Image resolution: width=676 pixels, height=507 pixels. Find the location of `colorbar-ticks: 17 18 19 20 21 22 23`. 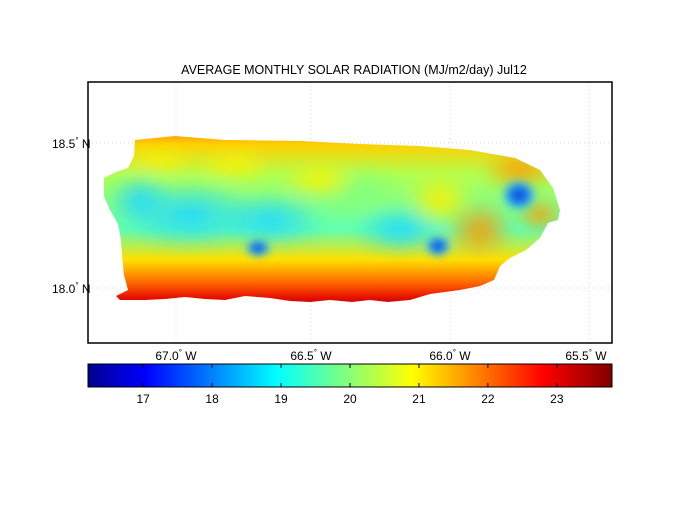

colorbar-ticks: 17 18 19 20 21 22 23 is located at coordinates (350, 385).